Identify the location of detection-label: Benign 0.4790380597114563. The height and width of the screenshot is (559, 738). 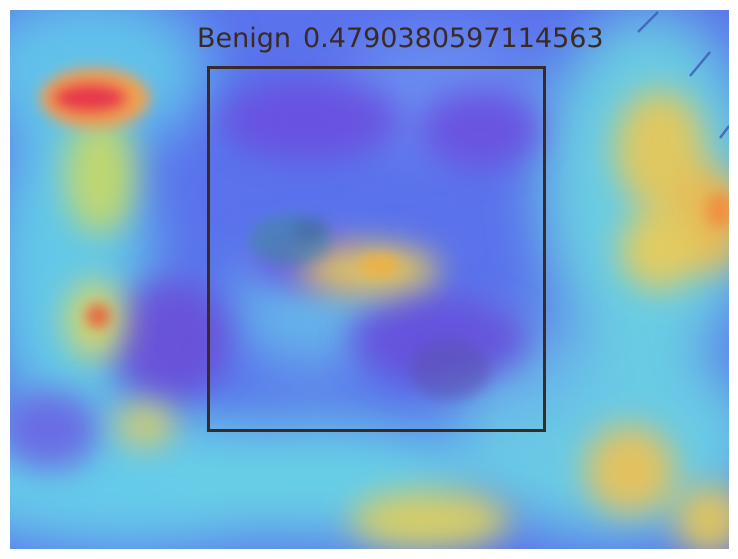
(400, 39).